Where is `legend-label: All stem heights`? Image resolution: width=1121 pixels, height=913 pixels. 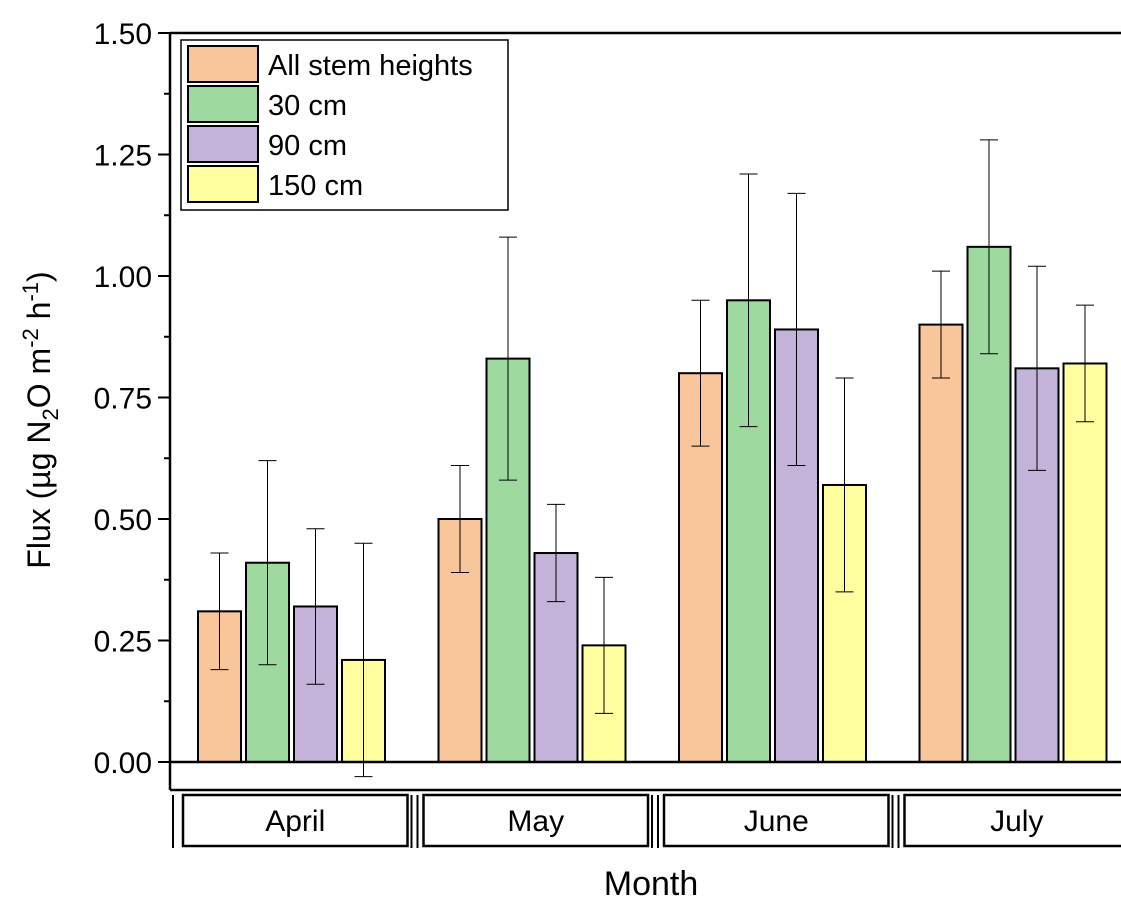
legend-label: All stem heights is located at coordinates (370, 66).